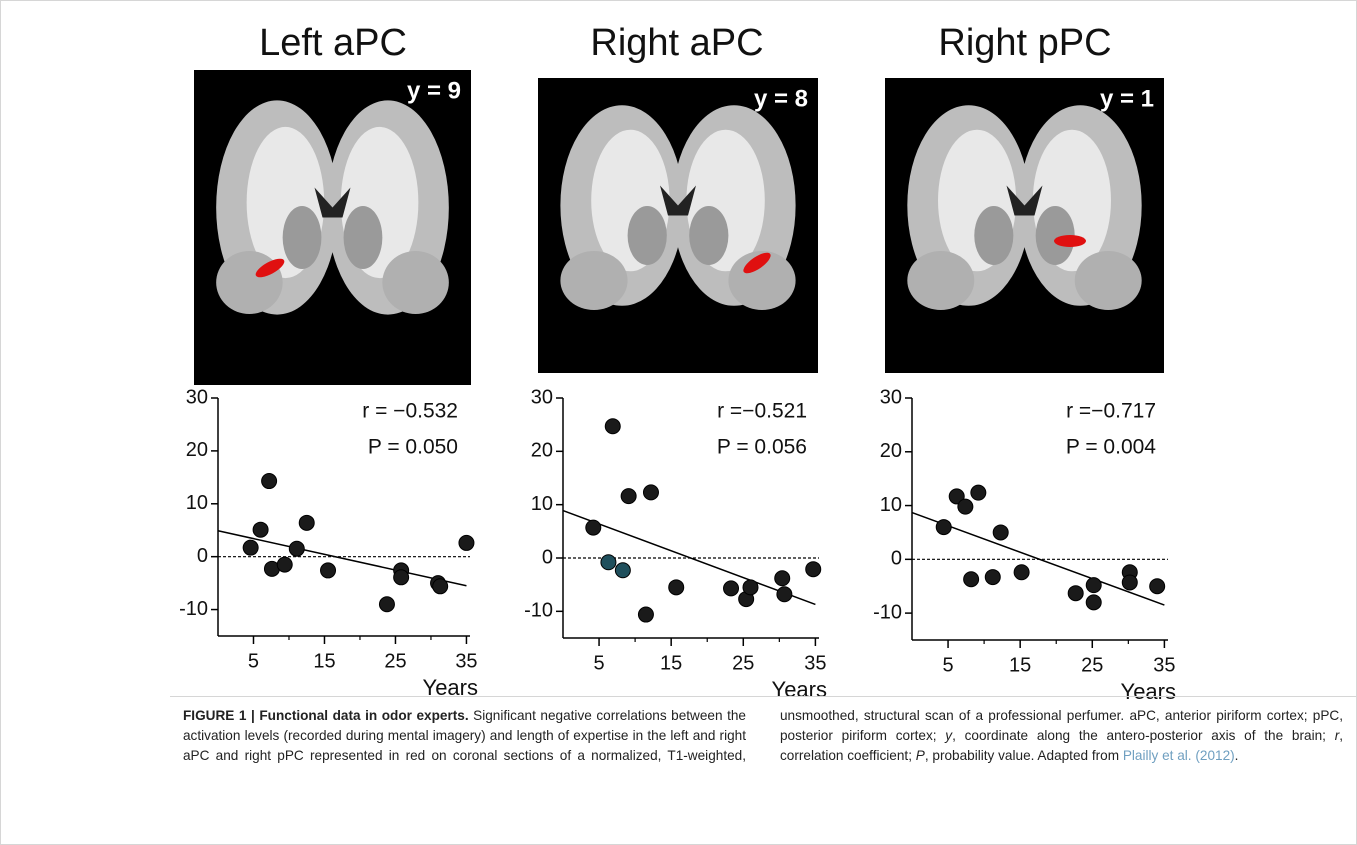 This screenshot has width=1357, height=845. Describe the element at coordinates (949, 735) in the screenshot. I see `caption-text: y` at that location.